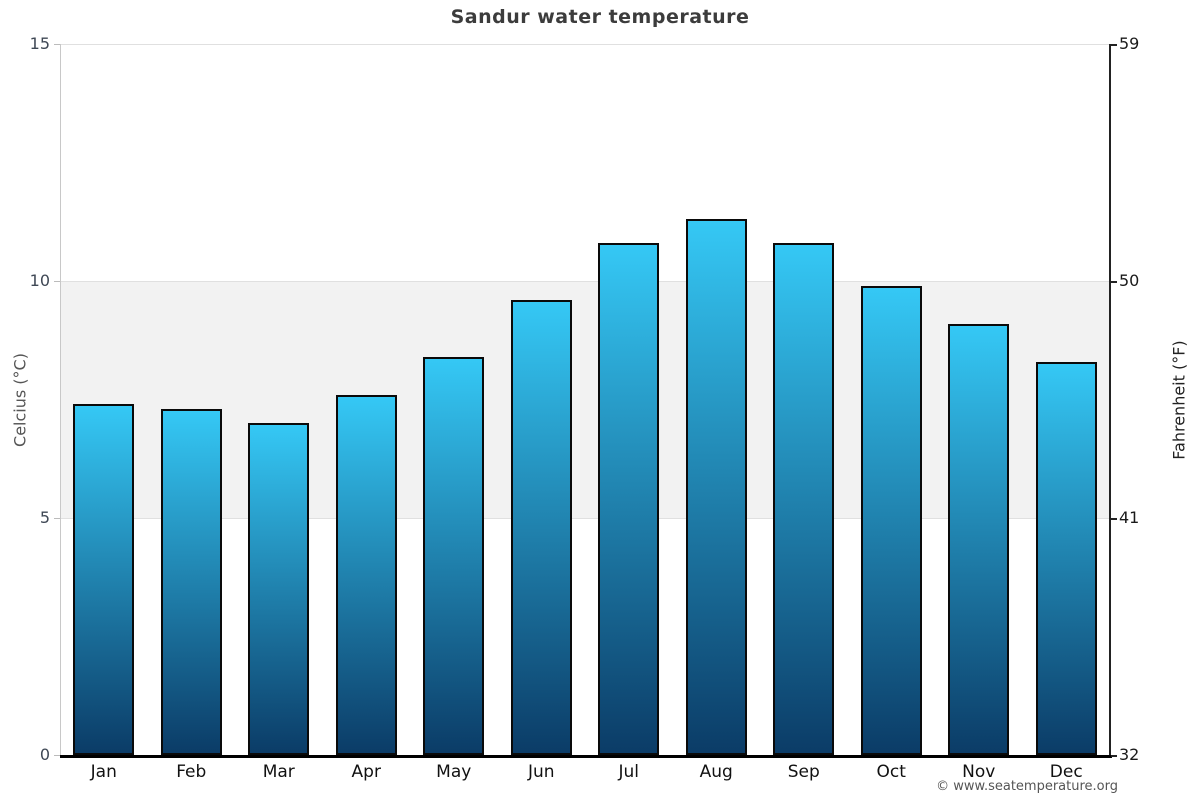 The height and width of the screenshot is (800, 1200). What do you see at coordinates (716, 487) in the screenshot?
I see `bar-aug` at bounding box center [716, 487].